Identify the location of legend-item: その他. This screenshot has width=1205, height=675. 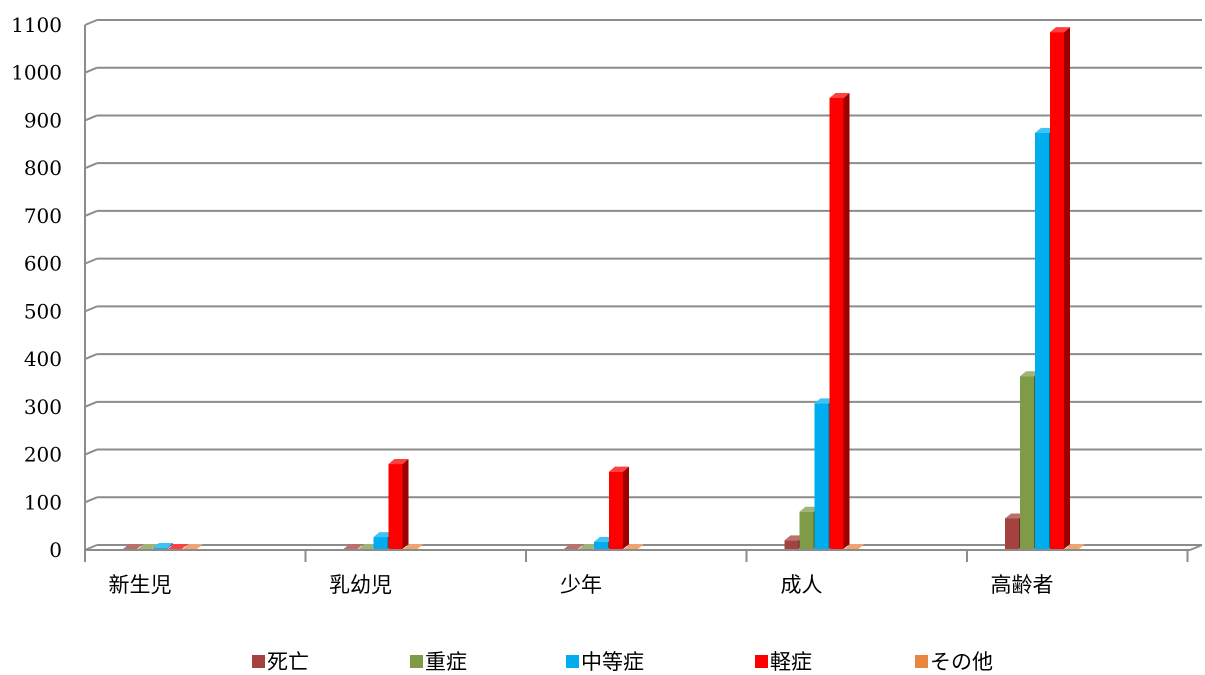
(954, 662).